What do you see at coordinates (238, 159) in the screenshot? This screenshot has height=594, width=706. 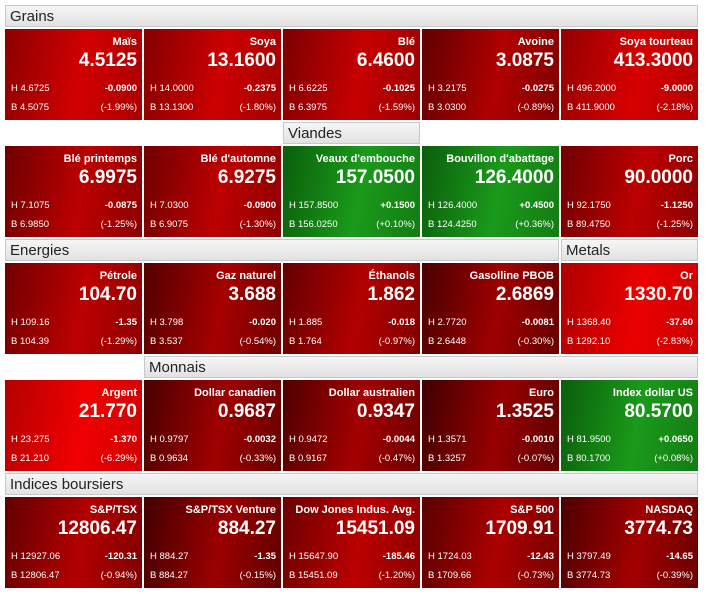 I see `instrument-name: Blé d'automne` at bounding box center [238, 159].